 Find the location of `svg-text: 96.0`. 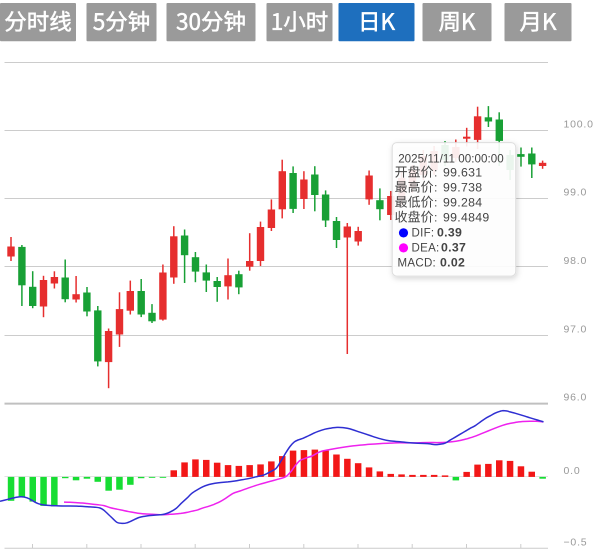

svg-text: 96.0 is located at coordinates (576, 398).